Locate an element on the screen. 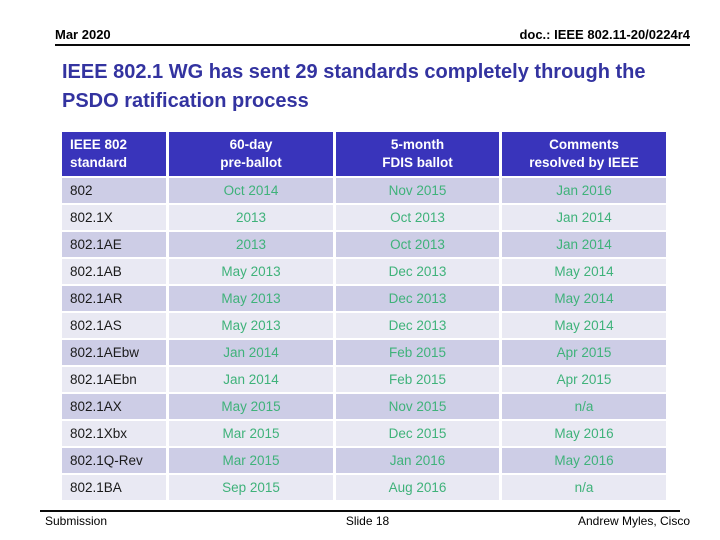 The height and width of the screenshot is (540, 720). table-row: 802.1AE 2013 Oct 2013 Jan 2014 is located at coordinates (364, 244).